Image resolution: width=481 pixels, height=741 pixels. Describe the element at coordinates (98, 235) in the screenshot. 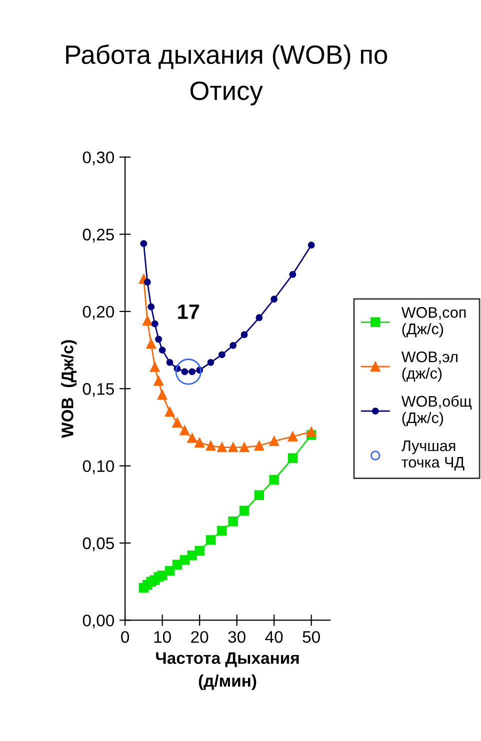

I see `y-tick-label: 0,25` at that location.